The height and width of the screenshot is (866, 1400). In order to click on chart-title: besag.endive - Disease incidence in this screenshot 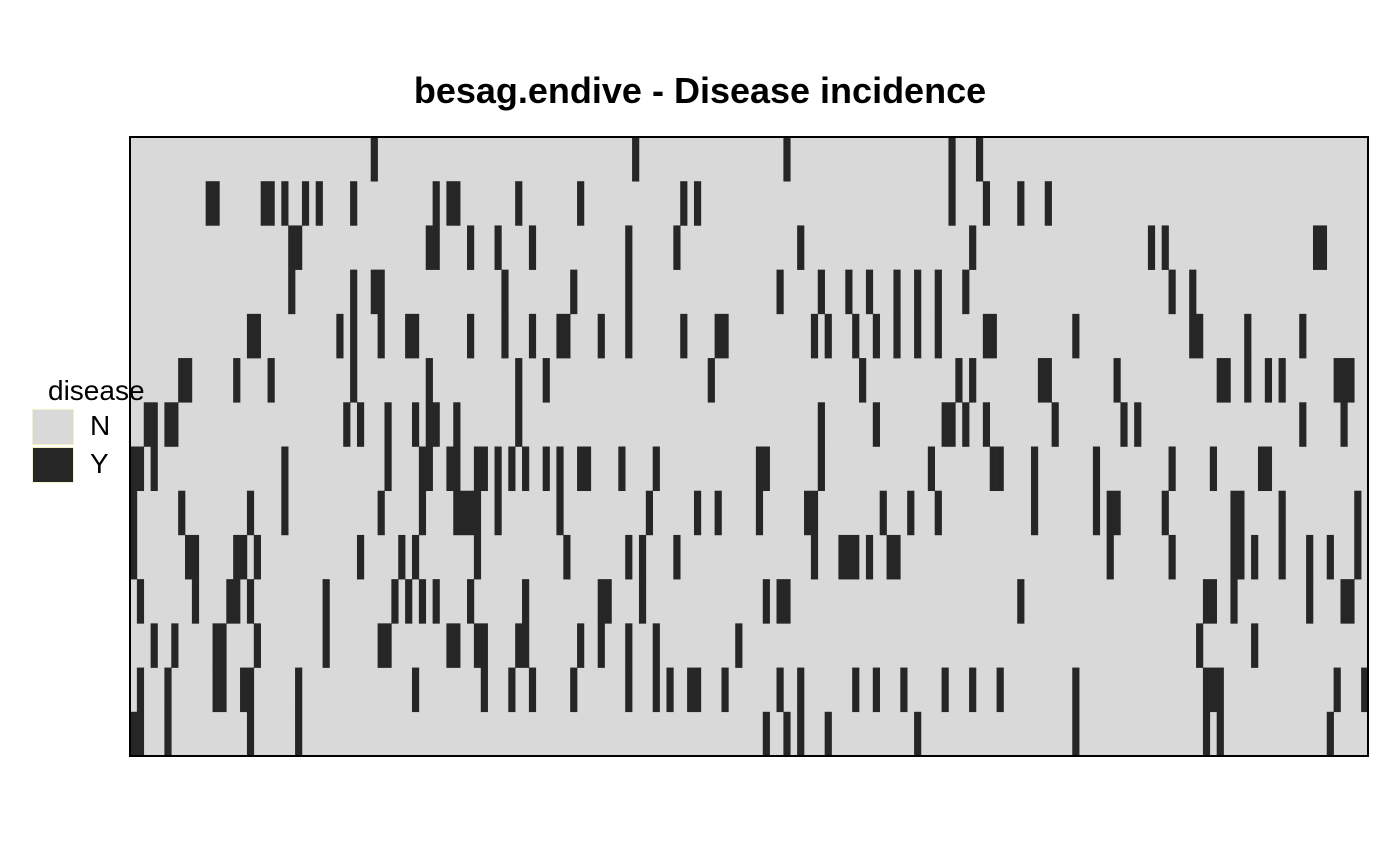, I will do `click(700, 90)`.